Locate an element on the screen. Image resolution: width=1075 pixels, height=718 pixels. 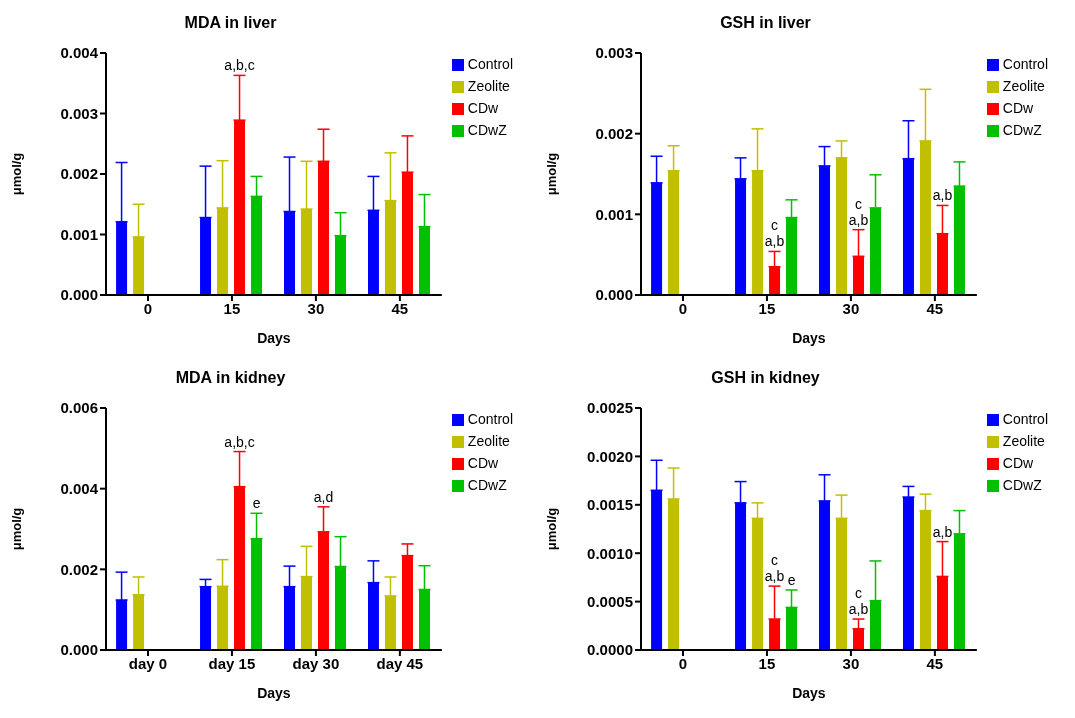
chart-title: MDA in kidney is located at coordinates (230, 378).